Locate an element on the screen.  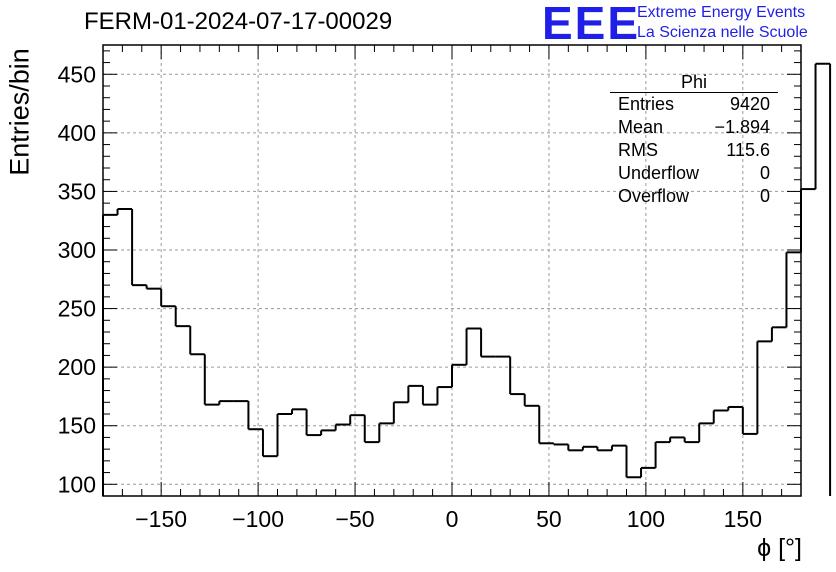
logo-line-2: La Scienza nelle Scuole is located at coordinates (722, 32).